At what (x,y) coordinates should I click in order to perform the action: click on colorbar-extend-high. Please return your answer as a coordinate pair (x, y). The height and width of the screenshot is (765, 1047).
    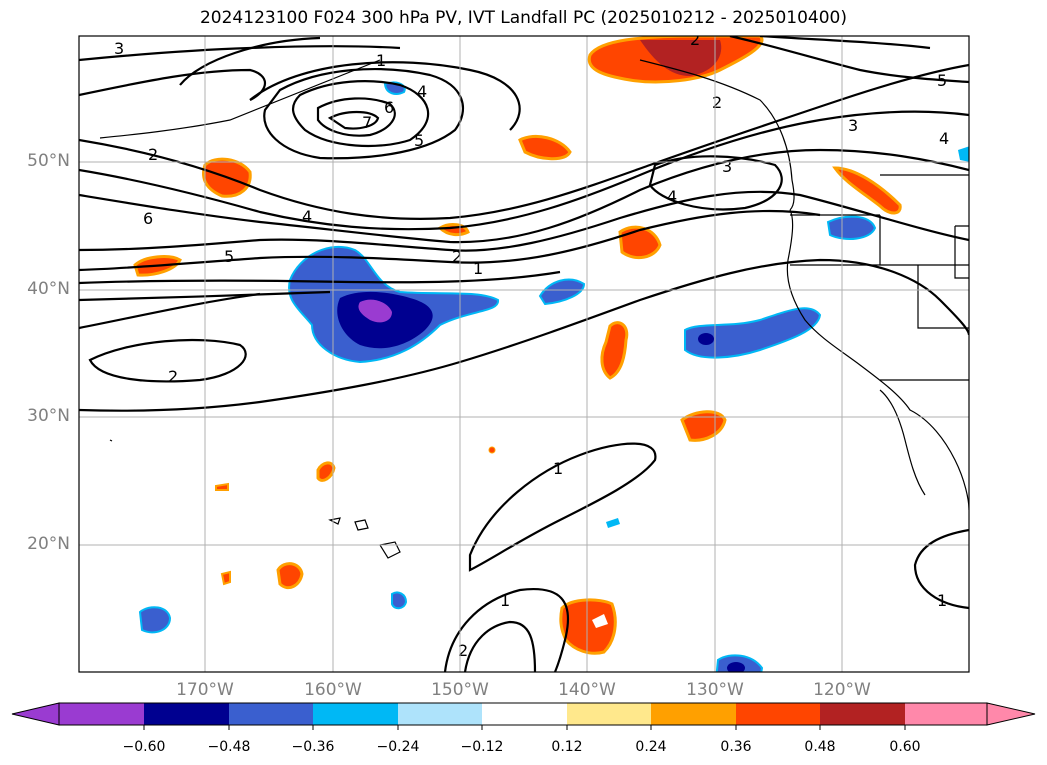
    Looking at the image, I should click on (1011, 714).